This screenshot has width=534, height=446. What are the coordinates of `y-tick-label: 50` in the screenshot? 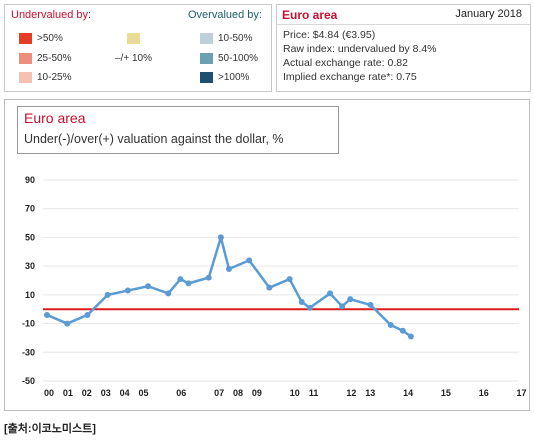 It's located at (30, 237).